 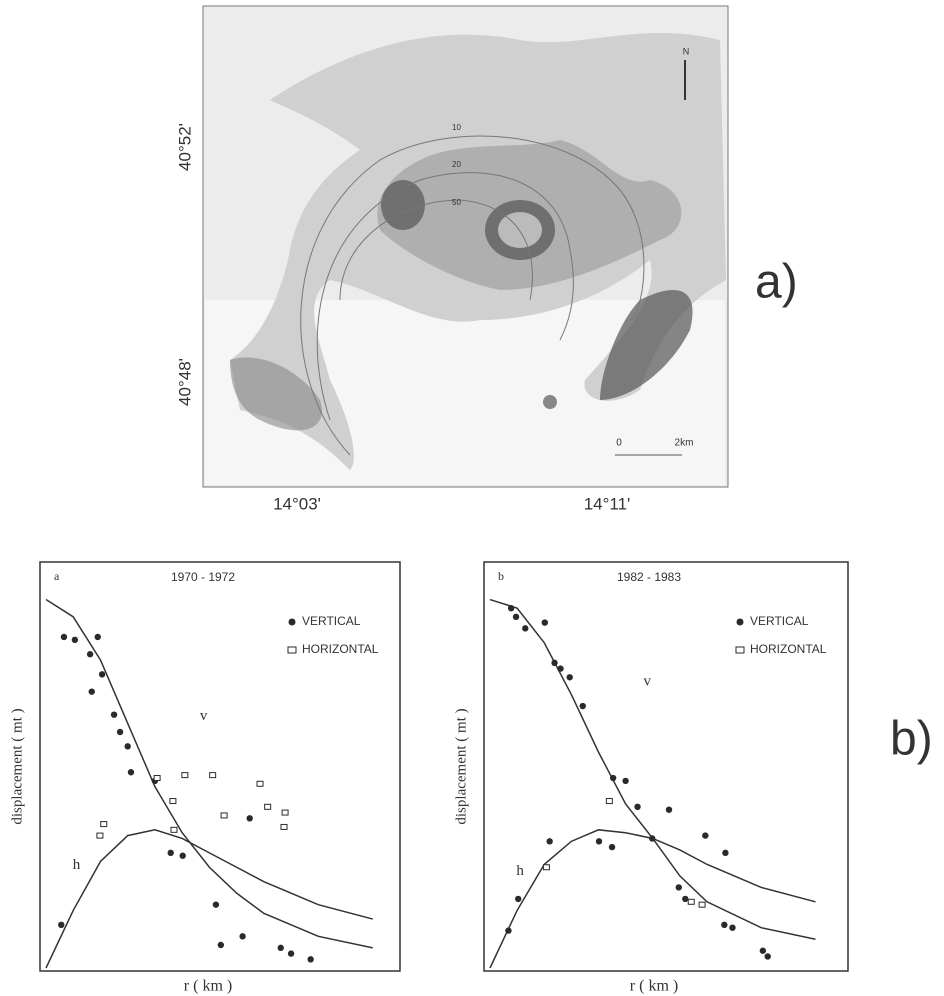 I want to click on contour-label: 50, so click(x=456, y=202).